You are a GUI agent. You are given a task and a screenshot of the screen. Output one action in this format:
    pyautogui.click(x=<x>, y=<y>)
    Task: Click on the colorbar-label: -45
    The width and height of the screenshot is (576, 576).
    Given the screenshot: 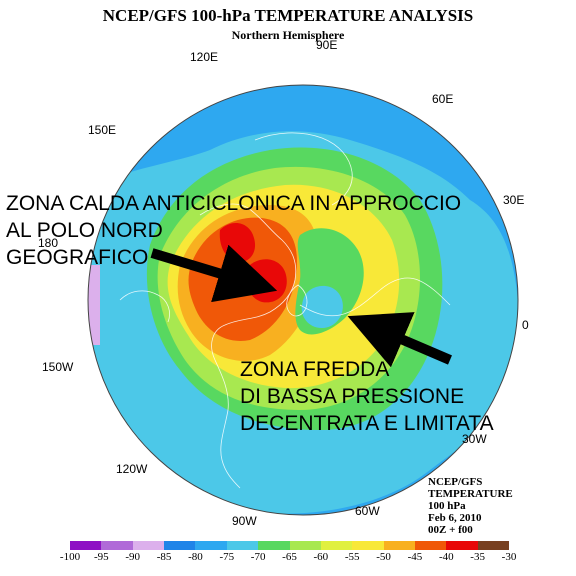 What is the action you would take?
    pyautogui.click(x=415, y=557)
    